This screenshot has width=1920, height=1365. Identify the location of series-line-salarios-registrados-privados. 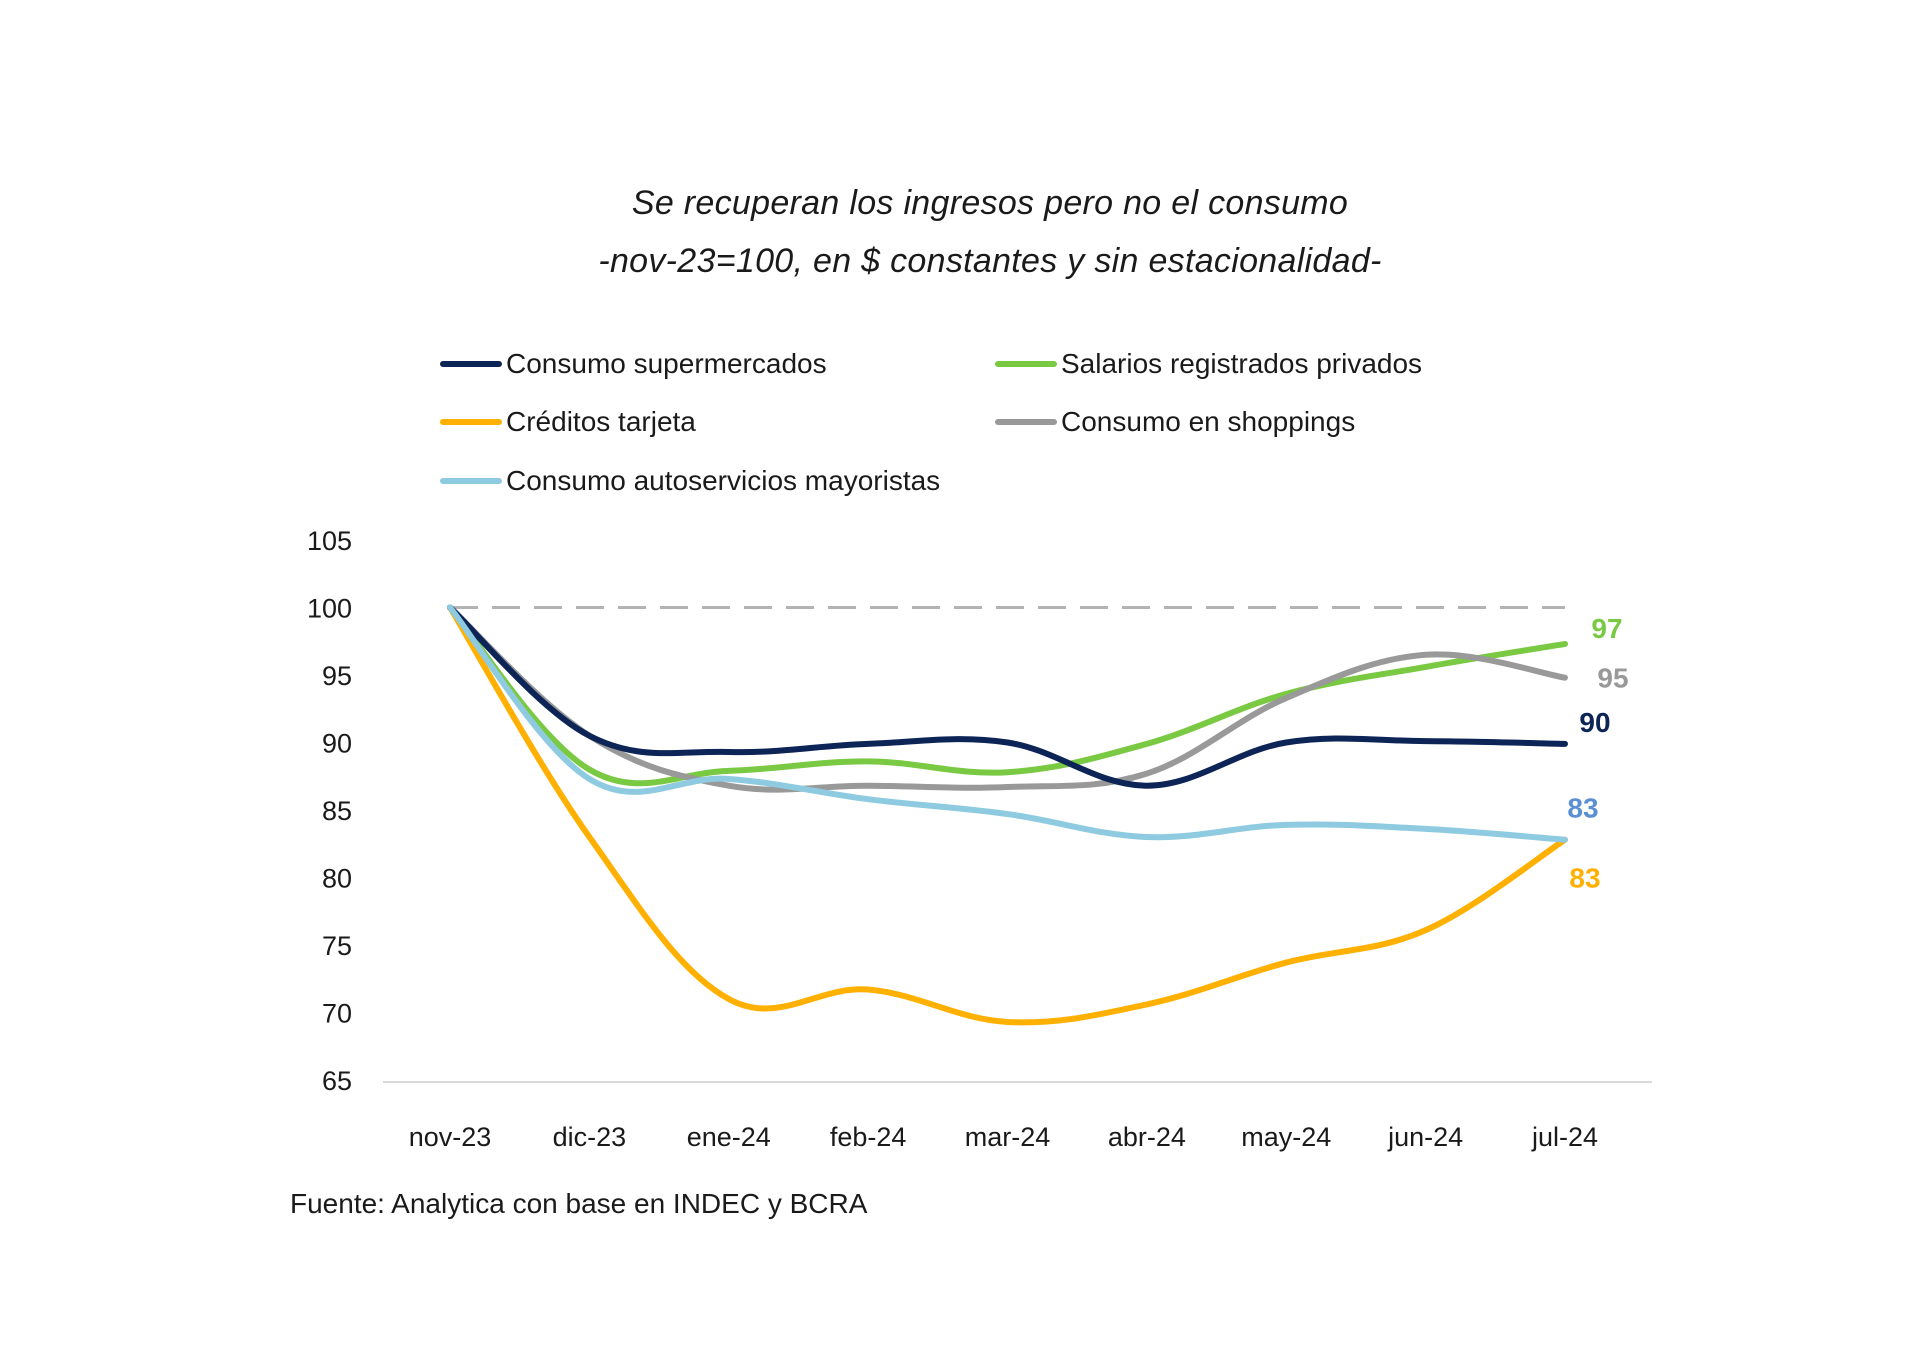
(1007, 695).